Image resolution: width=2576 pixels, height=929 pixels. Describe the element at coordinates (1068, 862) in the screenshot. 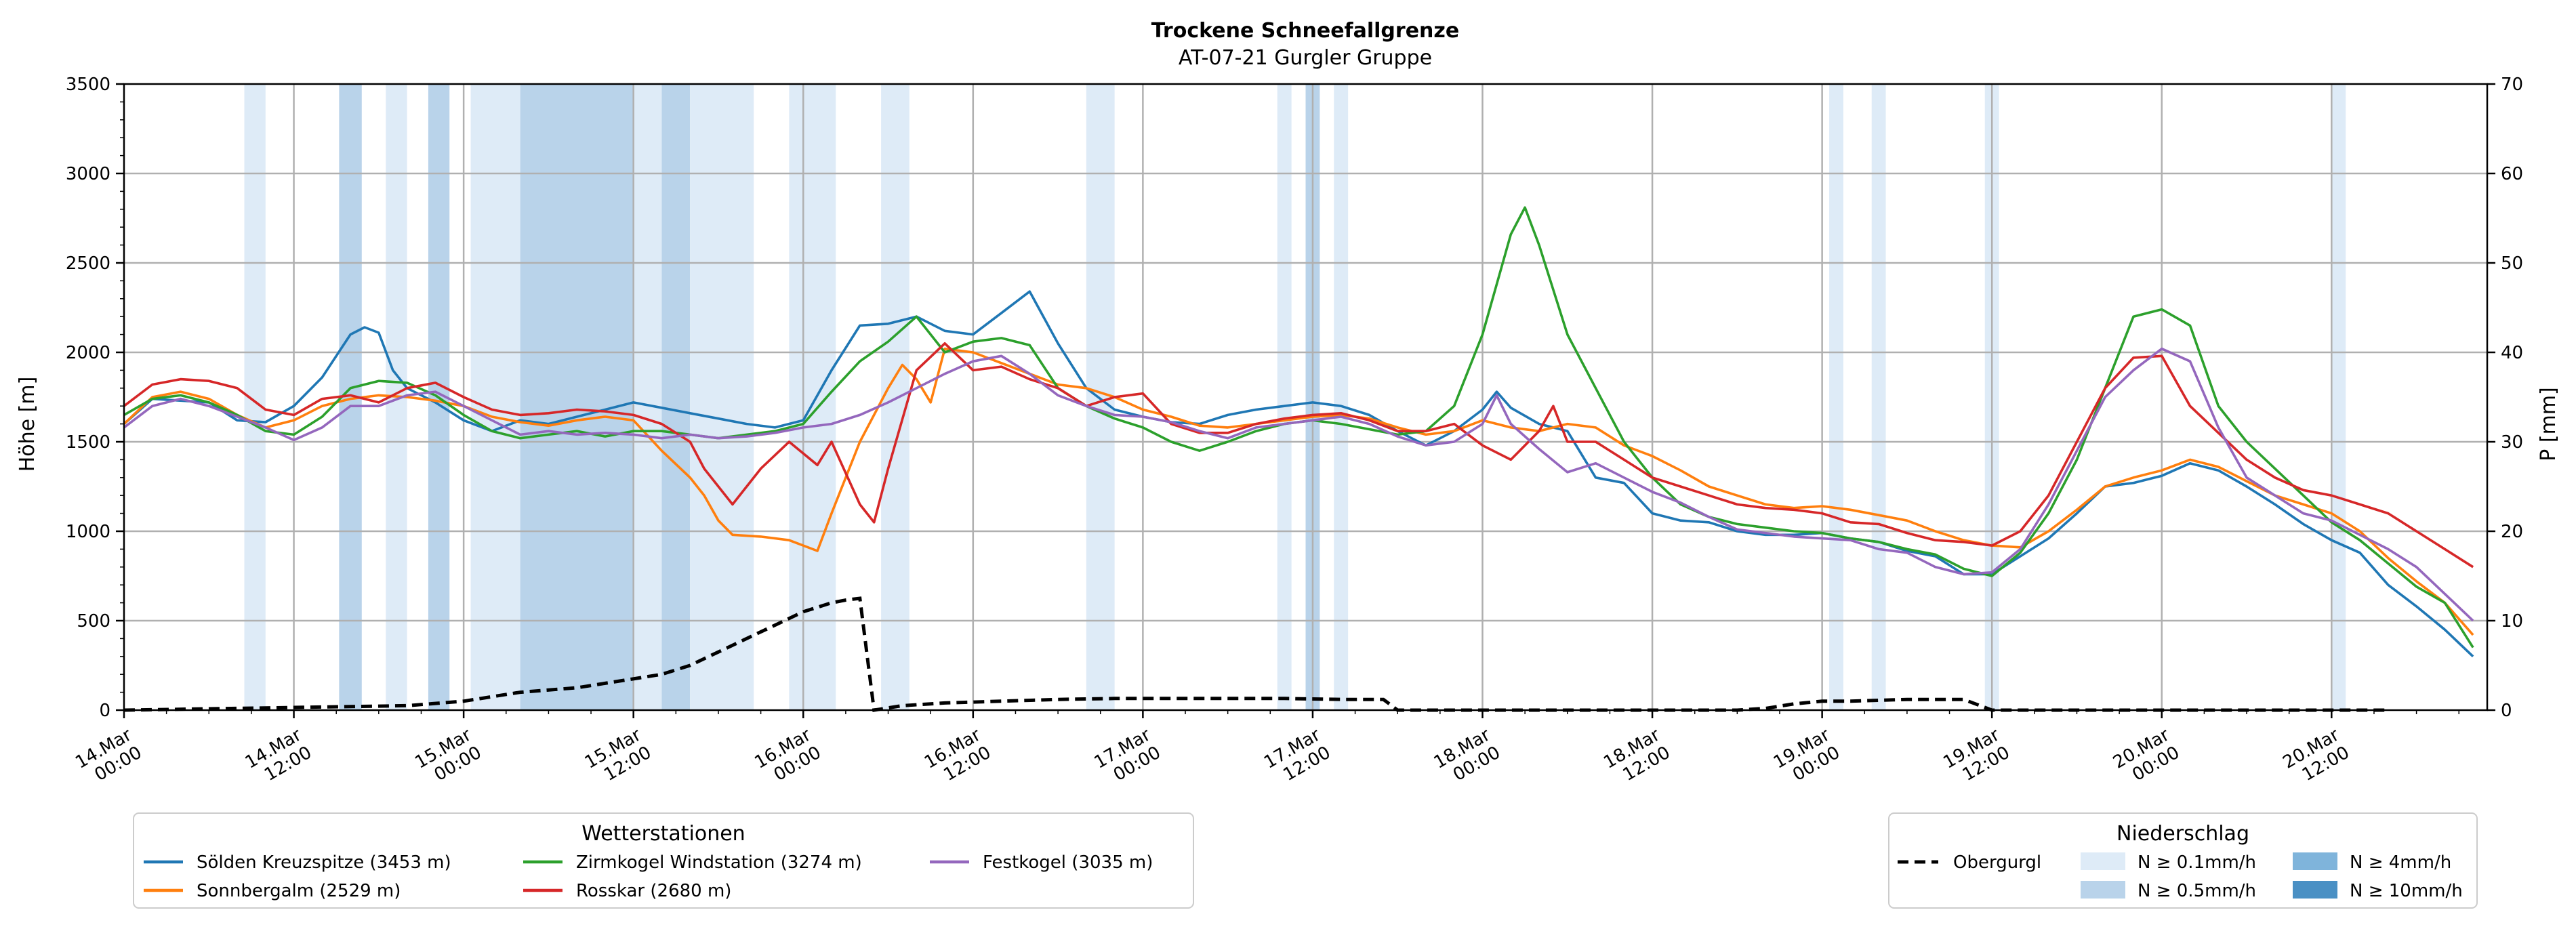

I see `legend-station-label: Festkogel (3035 m)` at that location.